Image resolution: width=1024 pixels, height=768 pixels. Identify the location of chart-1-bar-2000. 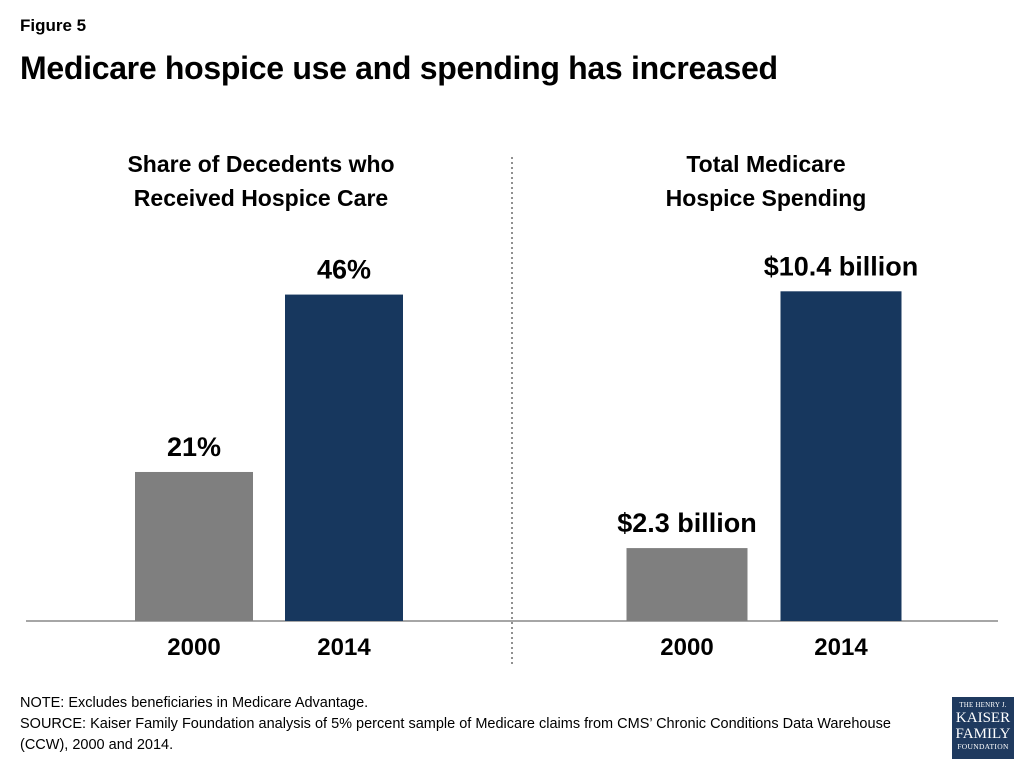
(194, 546).